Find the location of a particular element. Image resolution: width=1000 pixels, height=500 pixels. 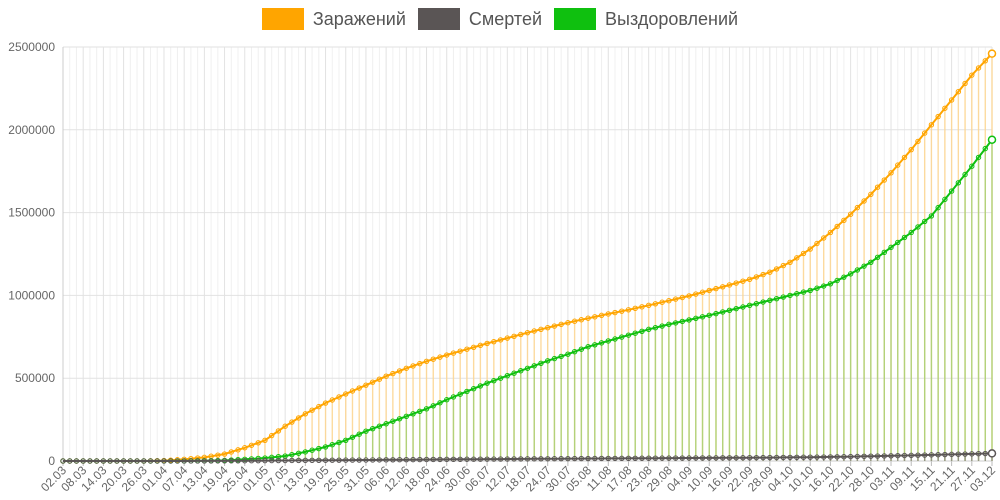

y-tick-label: 2500000 is located at coordinates (31, 47).